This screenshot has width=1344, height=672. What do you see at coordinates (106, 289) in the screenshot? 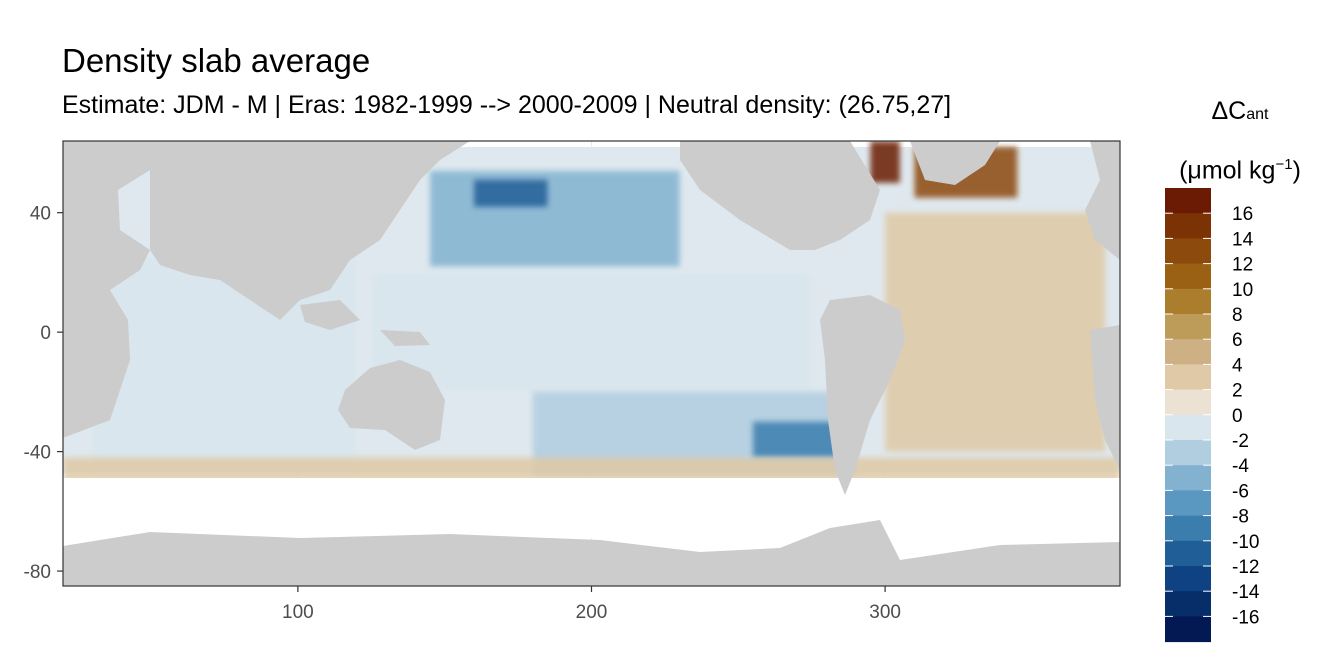
I see `africa-europe-landmass` at bounding box center [106, 289].